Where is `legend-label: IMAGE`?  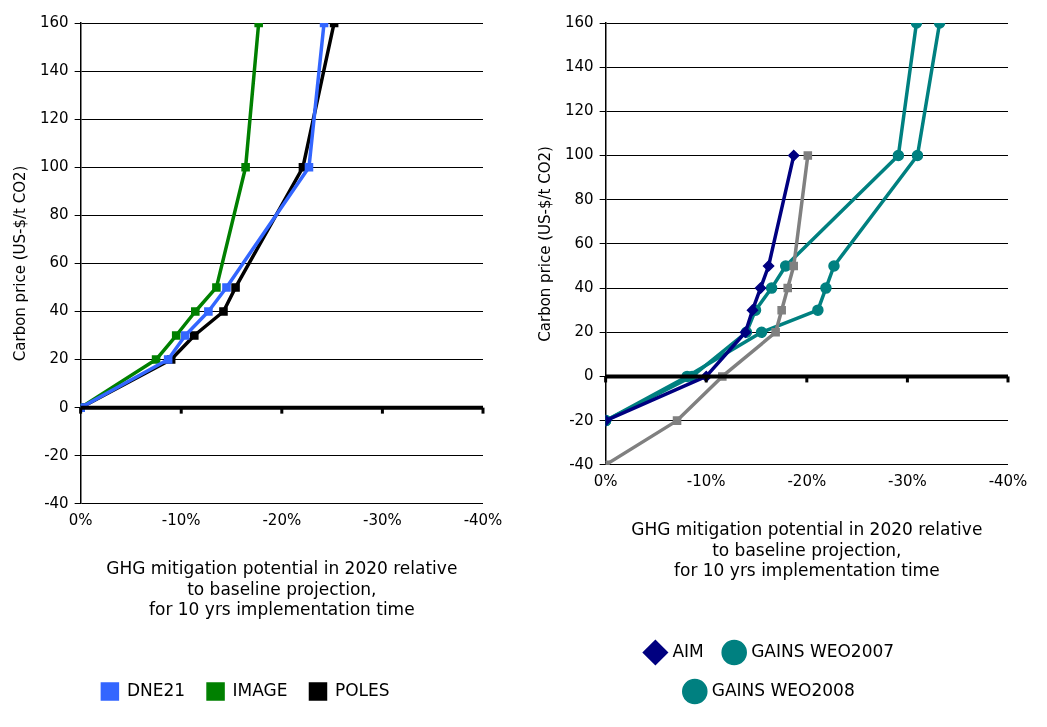 legend-label: IMAGE is located at coordinates (260, 689).